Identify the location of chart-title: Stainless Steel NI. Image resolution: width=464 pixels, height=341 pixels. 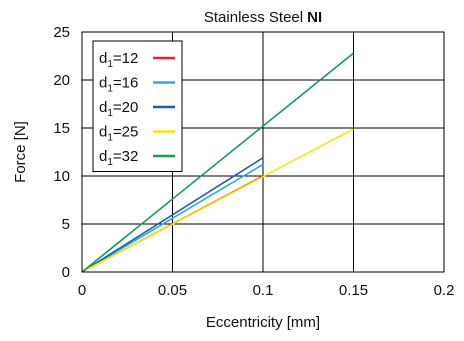
(263, 17).